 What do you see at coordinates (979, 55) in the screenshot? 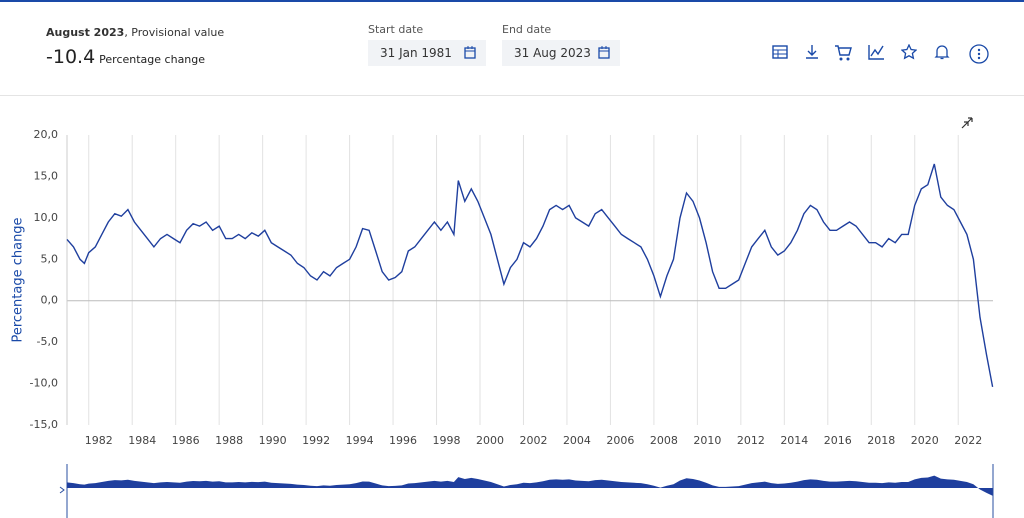
I see `more-icon` at bounding box center [979, 55].